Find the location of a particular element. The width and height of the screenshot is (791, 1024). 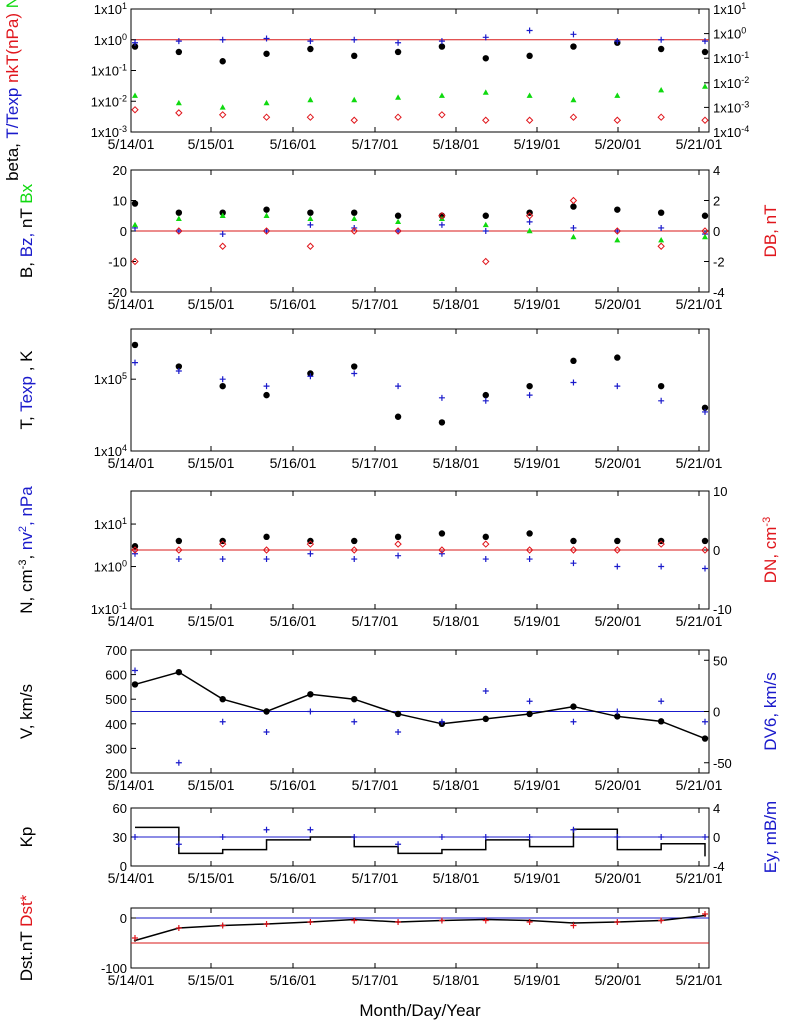

y-tick-label: 30 is located at coordinates (120, 837).